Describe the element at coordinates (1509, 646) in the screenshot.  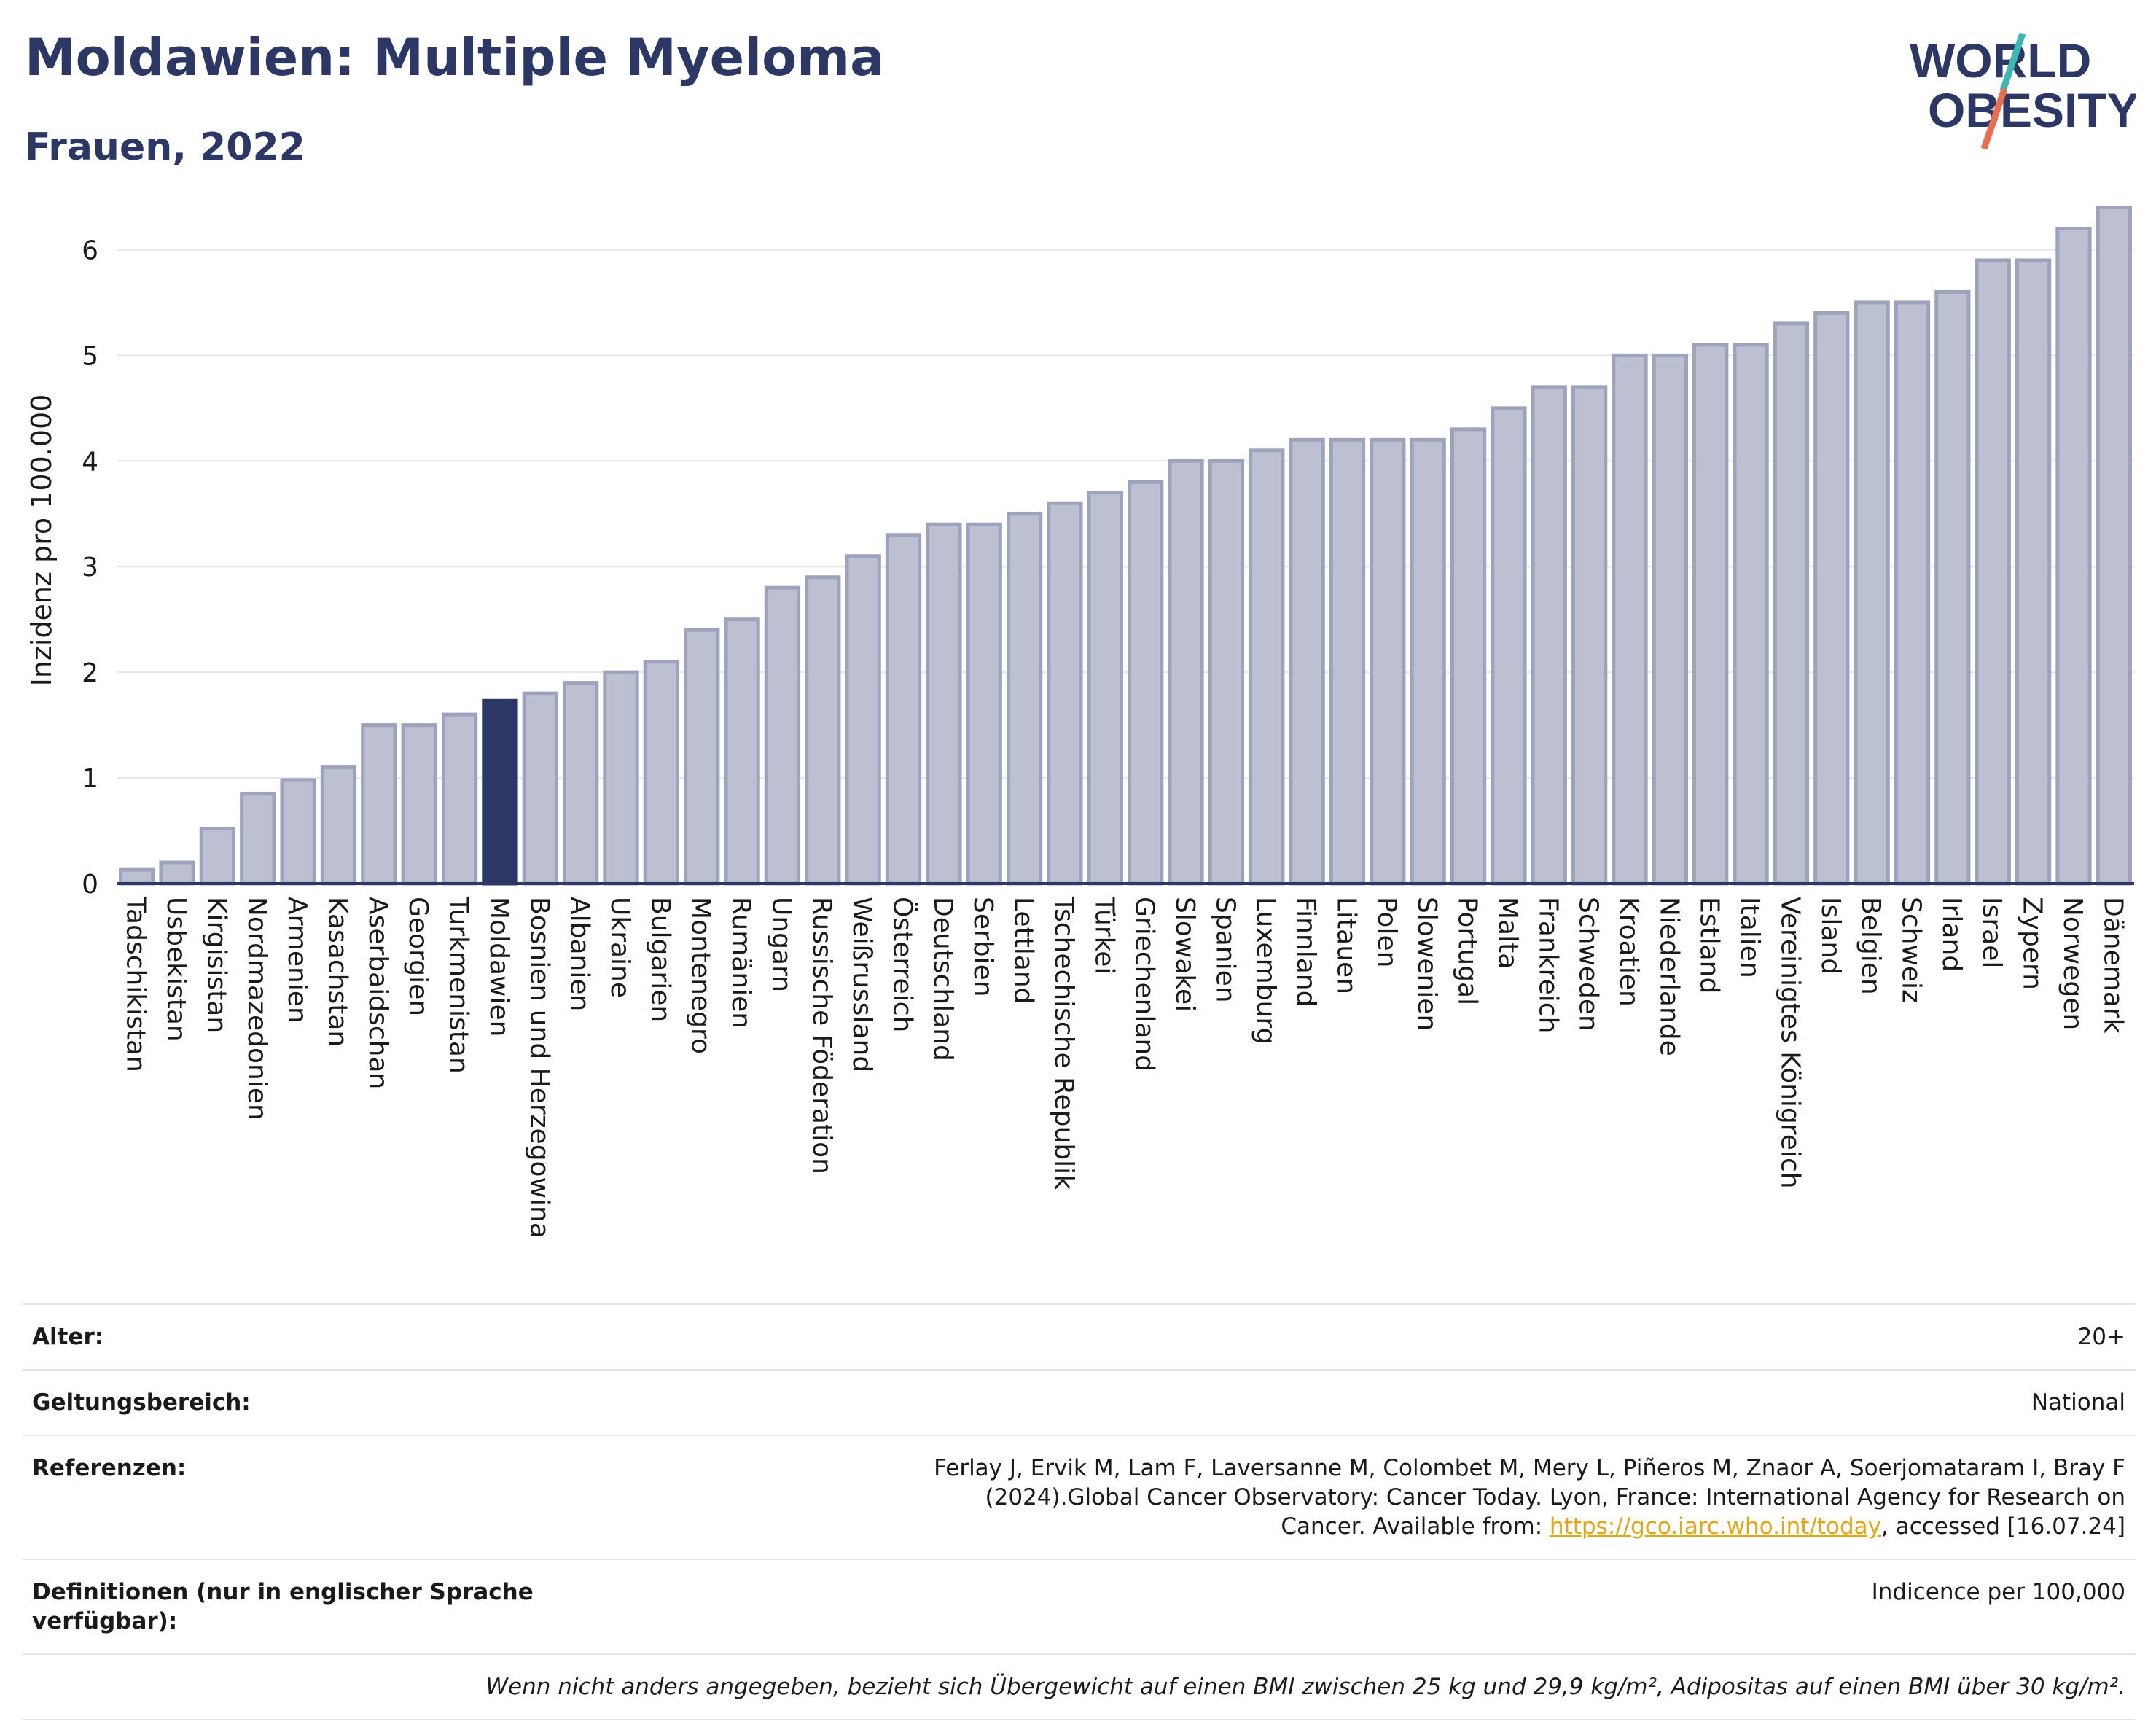
I see `bar-Malta` at that location.